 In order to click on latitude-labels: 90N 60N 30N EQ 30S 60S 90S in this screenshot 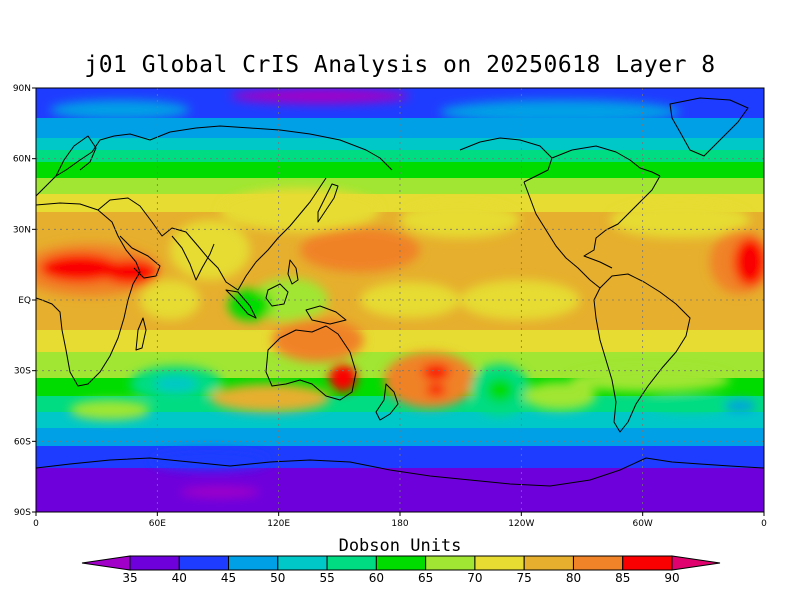, I will do `click(22, 301)`.